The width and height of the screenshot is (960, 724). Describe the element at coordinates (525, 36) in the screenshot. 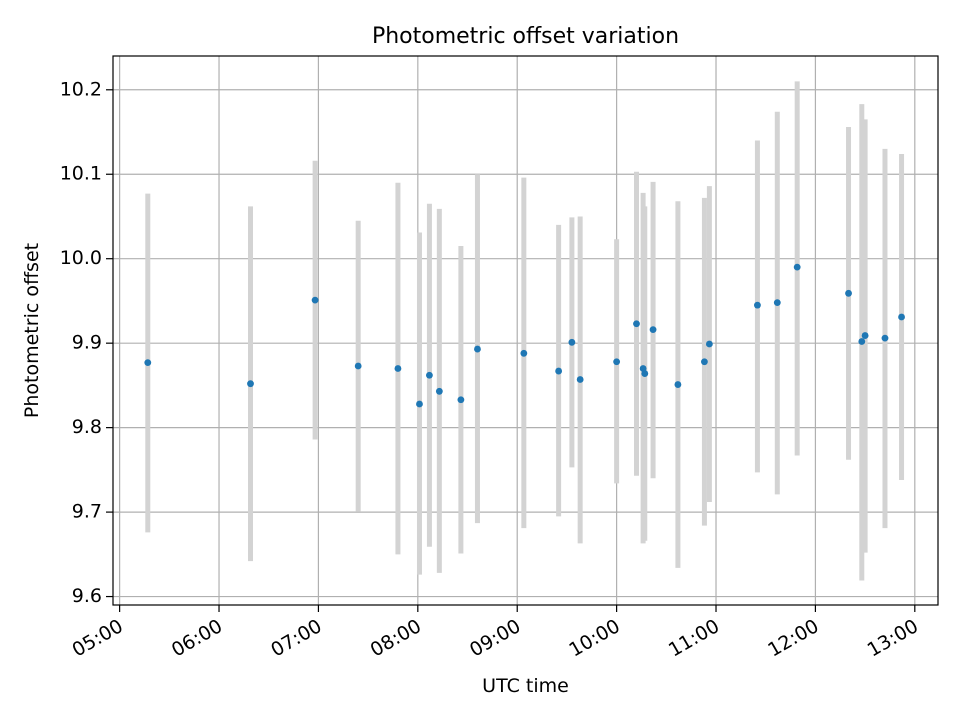

I see `chart-title: Photometric offset variation` at that location.